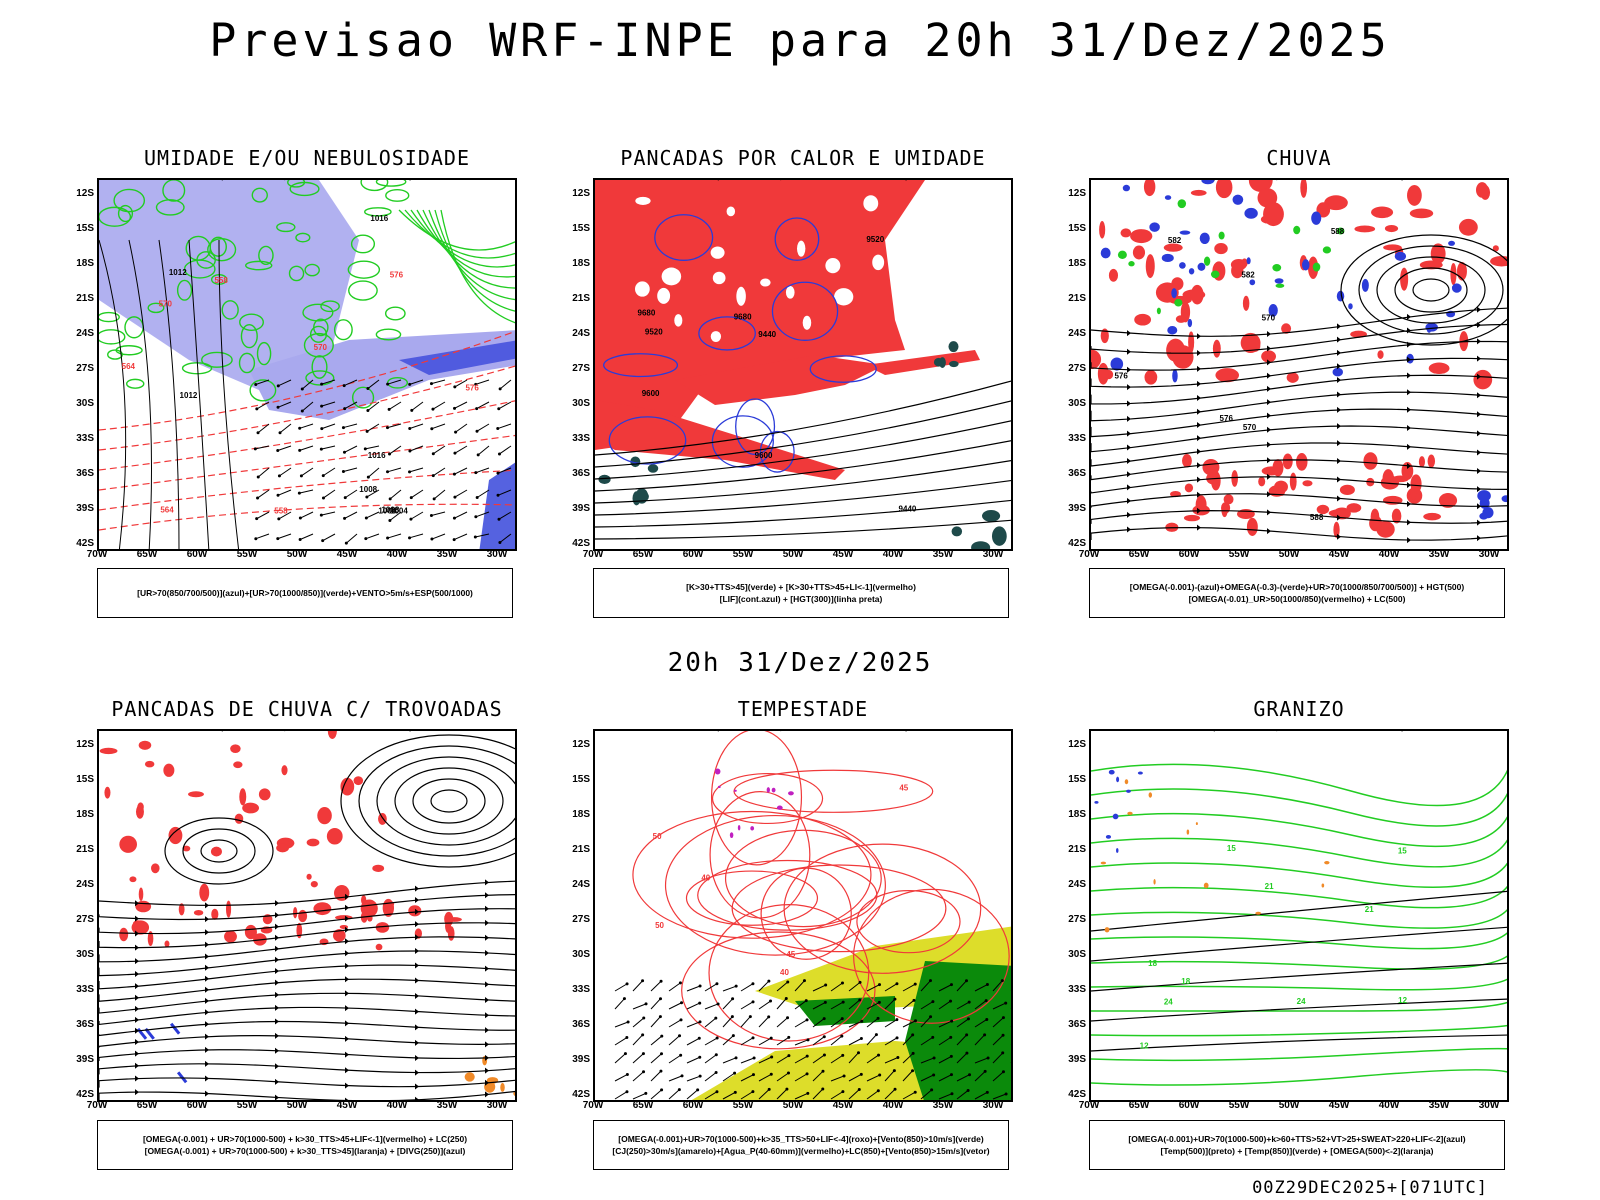 This screenshot has width=1600, height=1200. What do you see at coordinates (800, 663) in the screenshot?
I see `mid-title: 20h 31/Dez/2025` at bounding box center [800, 663].